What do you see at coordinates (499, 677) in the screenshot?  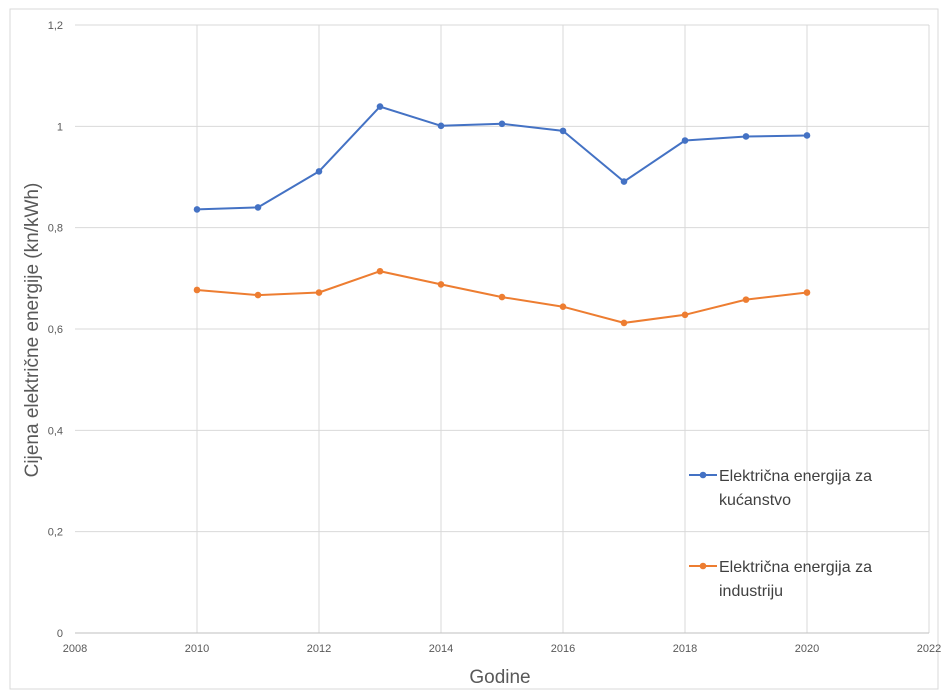 I see `x-axis-title: Godine` at bounding box center [499, 677].